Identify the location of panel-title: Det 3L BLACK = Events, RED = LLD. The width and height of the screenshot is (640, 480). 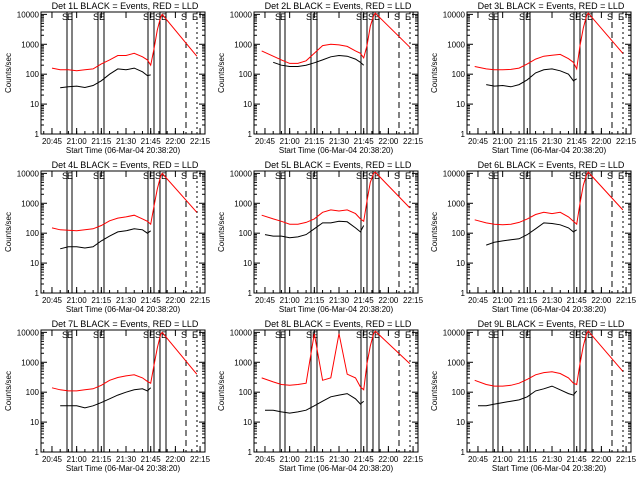
(551, 6).